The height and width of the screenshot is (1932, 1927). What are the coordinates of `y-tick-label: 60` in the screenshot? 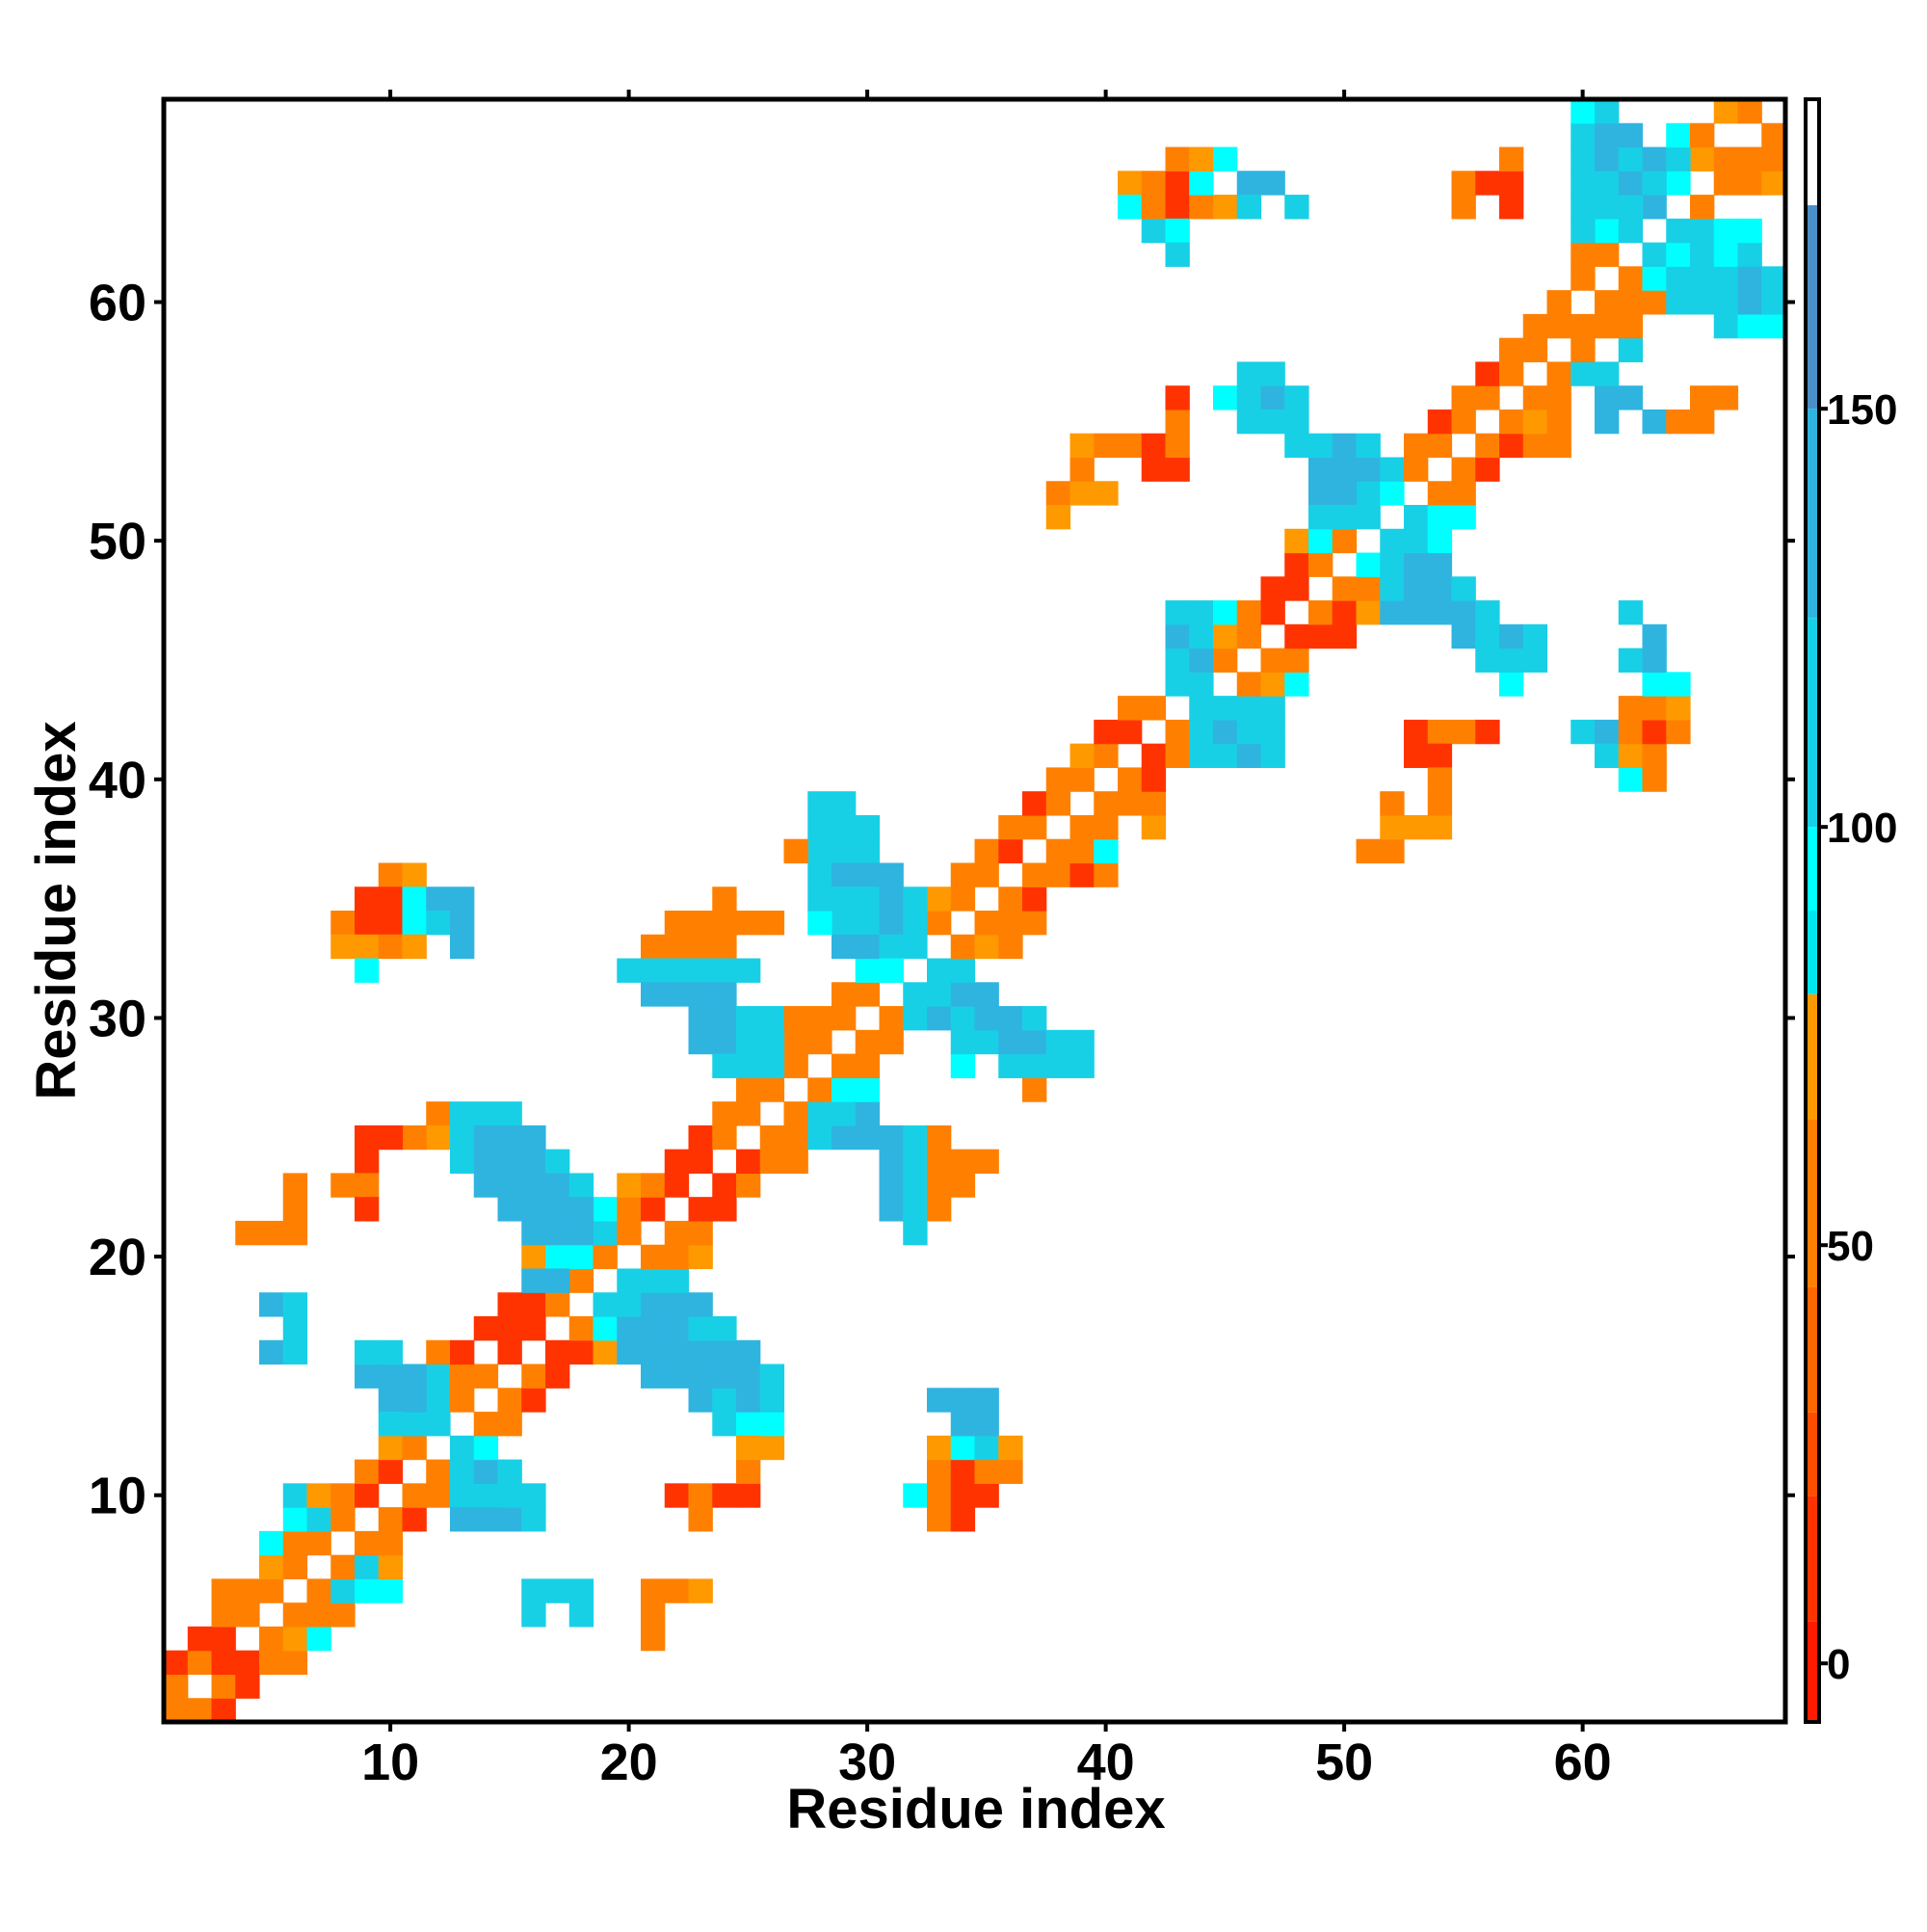 It's located at (117, 303).